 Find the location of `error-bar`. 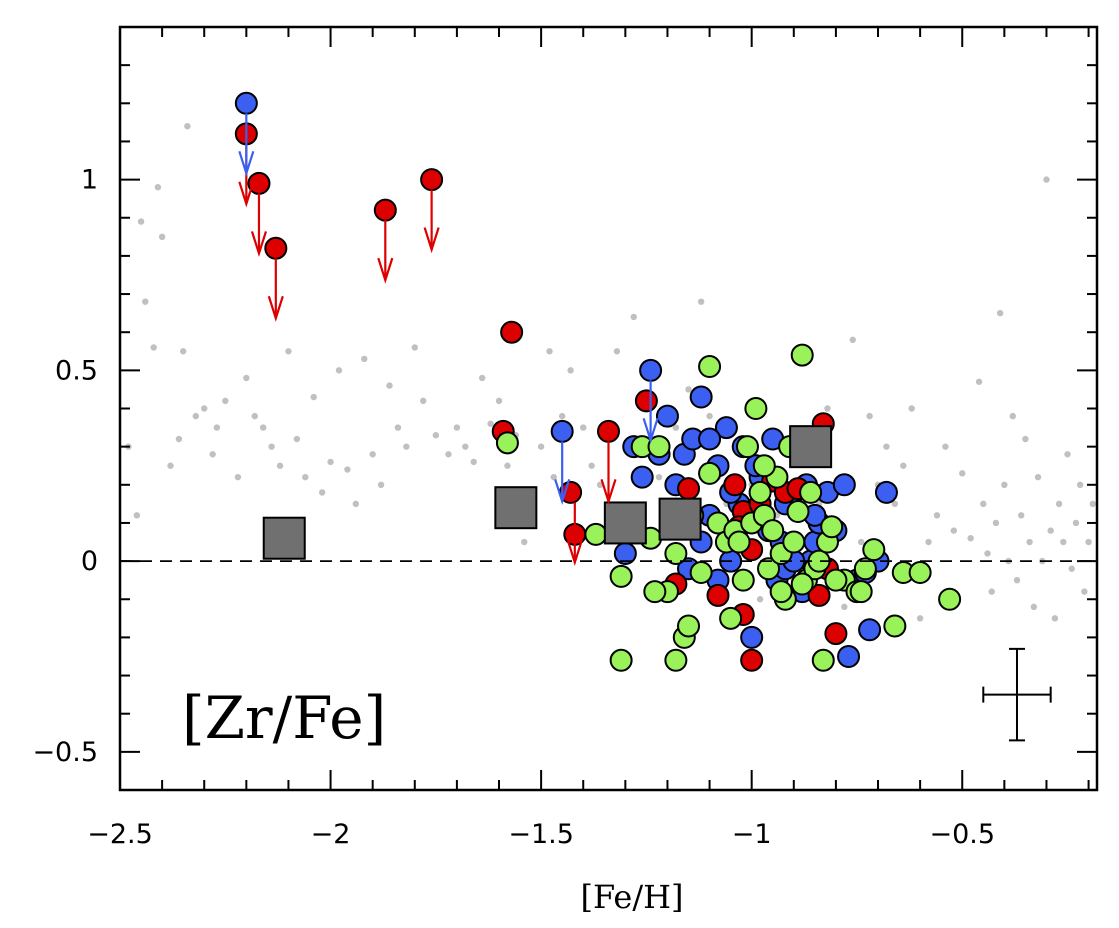

error-bar is located at coordinates (1017, 694).